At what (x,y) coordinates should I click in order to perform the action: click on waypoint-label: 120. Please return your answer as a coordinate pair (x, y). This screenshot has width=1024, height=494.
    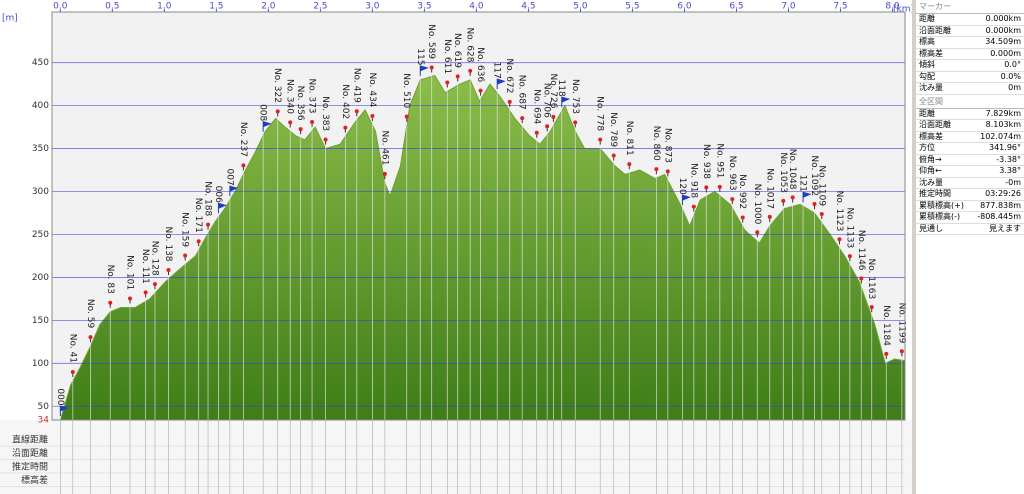
    Looking at the image, I should click on (682, 186).